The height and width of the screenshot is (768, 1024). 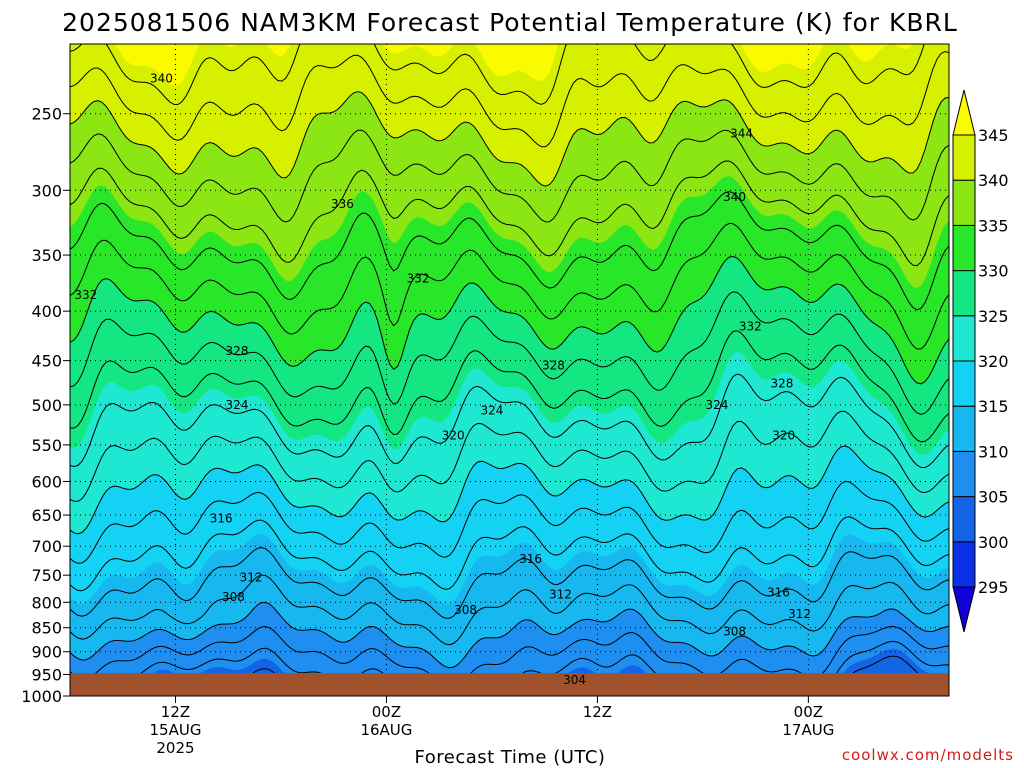 What do you see at coordinates (46, 311) in the screenshot?
I see `y-tick-label-400: 400` at bounding box center [46, 311].